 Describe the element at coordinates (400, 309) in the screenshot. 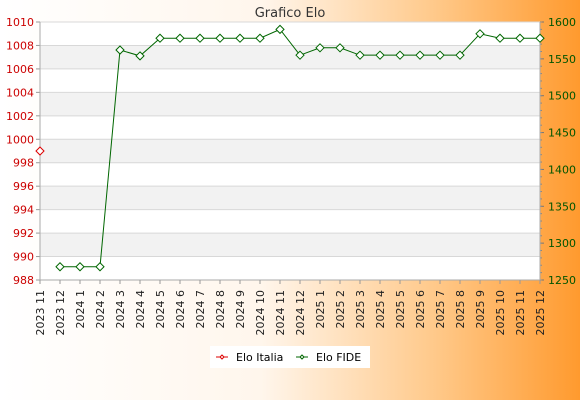

I see `x-axis-tick-label: 2025 5` at that location.